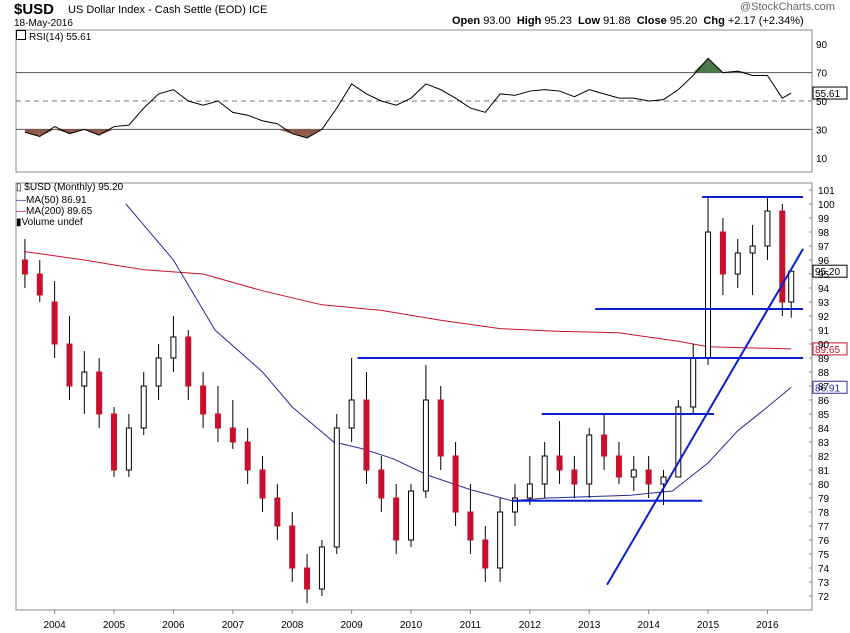 This screenshot has width=850, height=633. I want to click on price-tick-label: 97, so click(824, 247).